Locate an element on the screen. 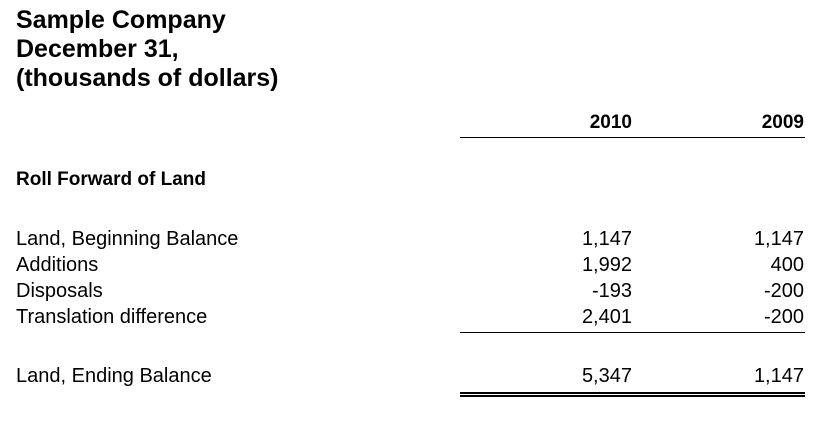 The image size is (816, 430). row-value-2010: 1,147 is located at coordinates (606, 239).